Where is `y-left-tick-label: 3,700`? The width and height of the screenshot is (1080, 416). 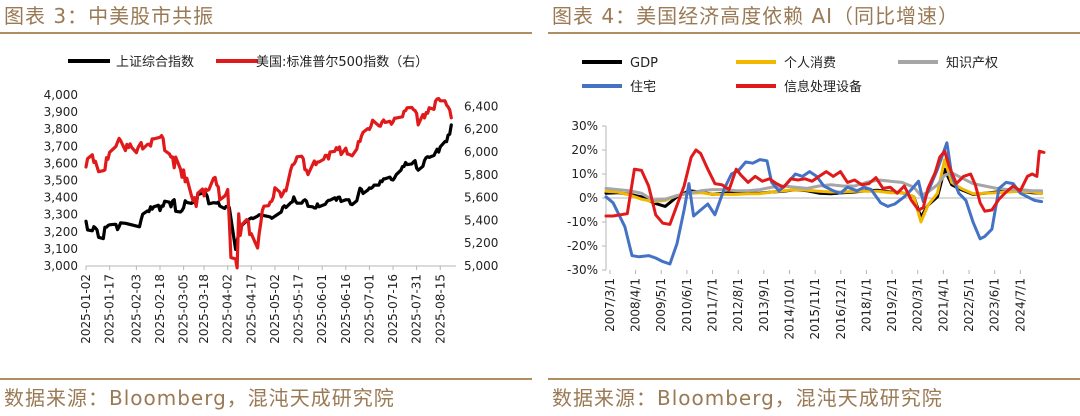
y-left-tick-label: 3,700 is located at coordinates (61, 146).